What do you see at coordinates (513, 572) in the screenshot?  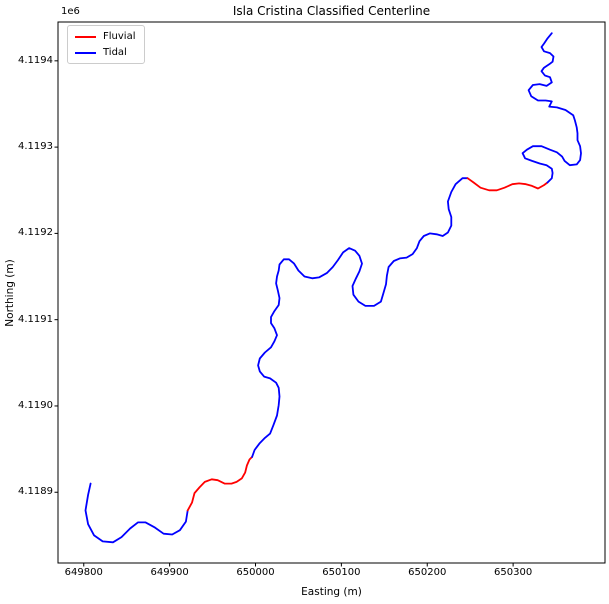 I see `x-tick-label: 650300` at bounding box center [513, 572].